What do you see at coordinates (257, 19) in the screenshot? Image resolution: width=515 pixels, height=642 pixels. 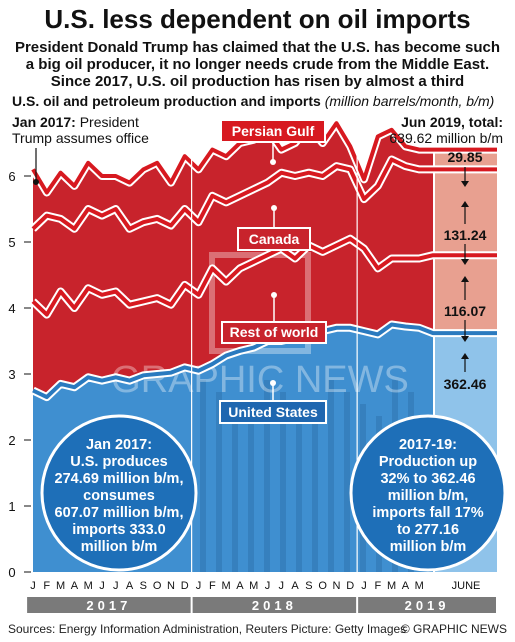 I see `page-title: U.S. less dependent on oil imports` at bounding box center [257, 19].